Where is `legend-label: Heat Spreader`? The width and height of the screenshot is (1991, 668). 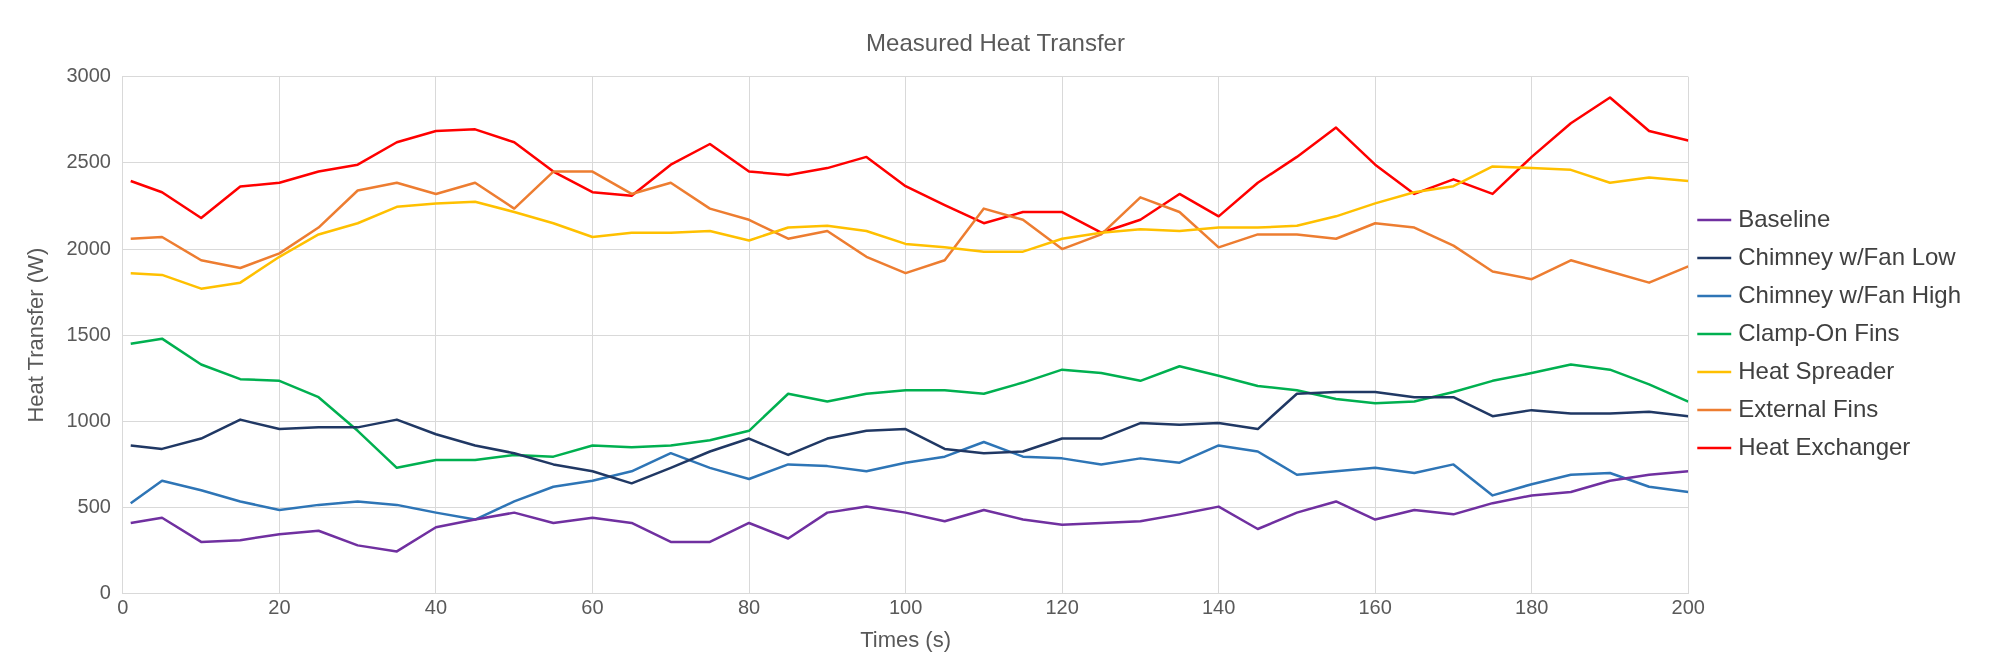
legend-label: Heat Spreader is located at coordinates (1816, 370).